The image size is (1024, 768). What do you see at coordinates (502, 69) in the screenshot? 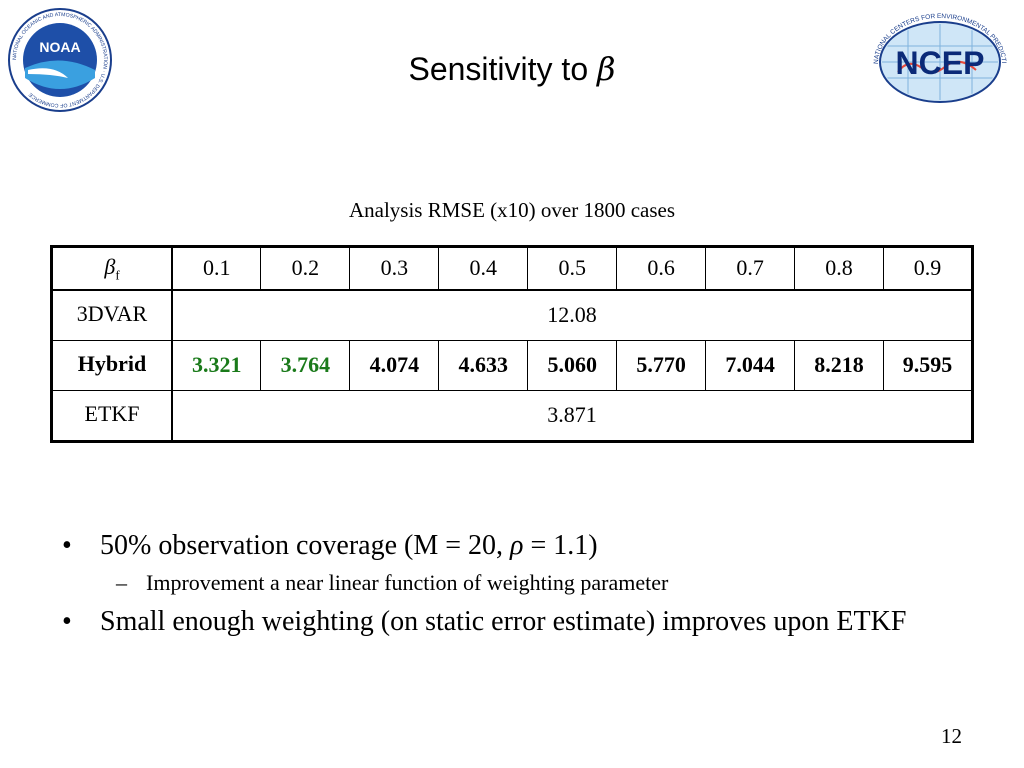
I see `title-text: Sensitivity to` at bounding box center [502, 69].